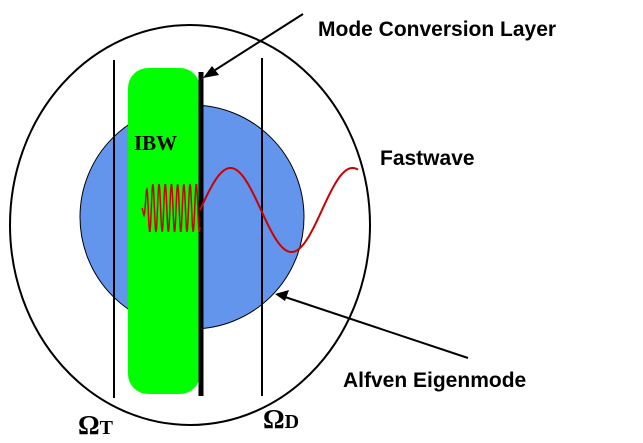 The height and width of the screenshot is (443, 643). I want to click on omega-d-subscript: D, so click(292, 422).